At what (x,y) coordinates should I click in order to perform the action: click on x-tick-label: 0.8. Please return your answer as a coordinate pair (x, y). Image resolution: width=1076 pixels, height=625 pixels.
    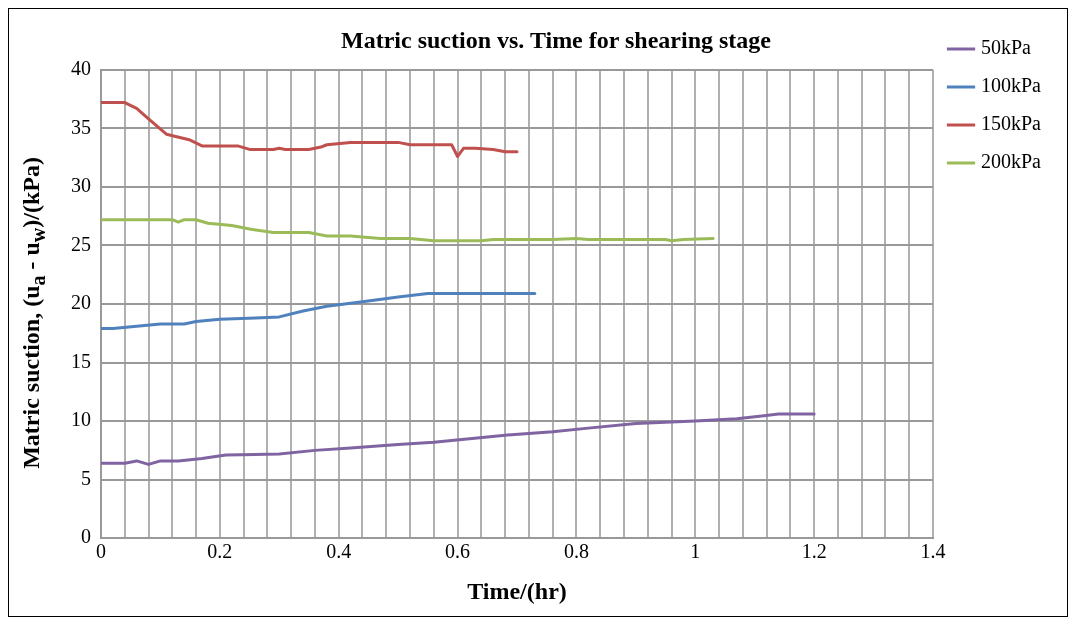
    Looking at the image, I should click on (576, 551).